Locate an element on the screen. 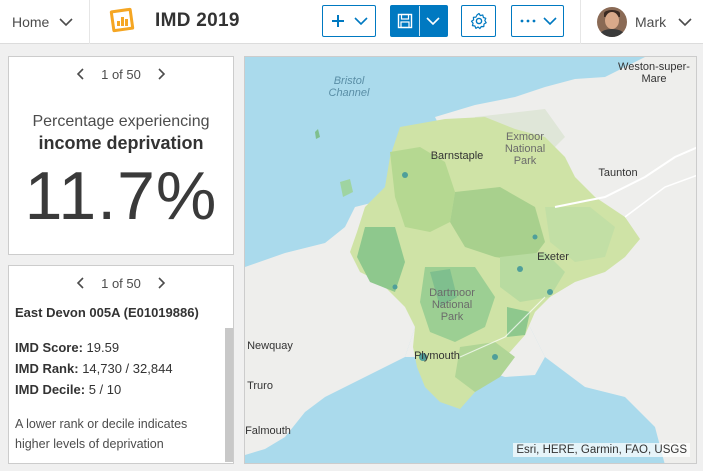  dashboard-logo-icon is located at coordinates (122, 20).